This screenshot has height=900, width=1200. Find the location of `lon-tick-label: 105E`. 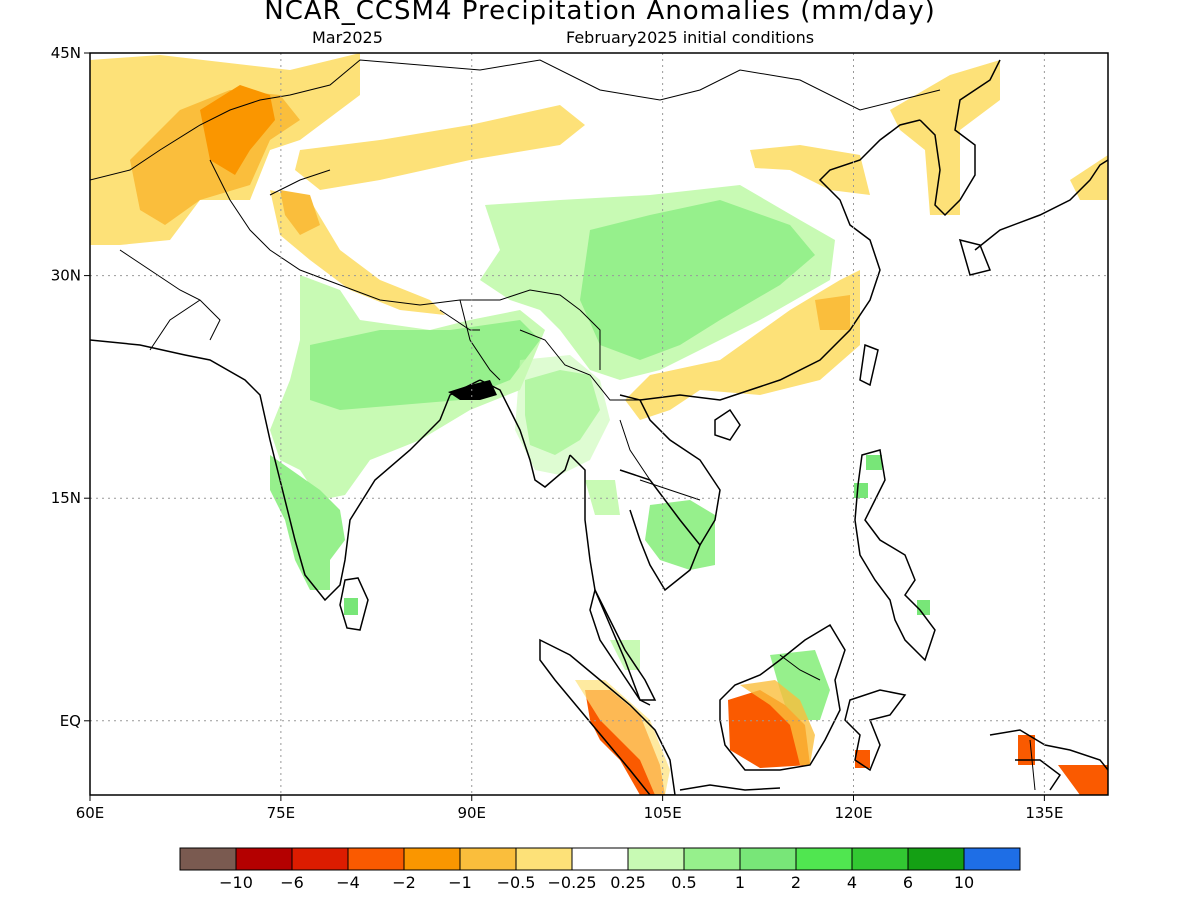

lon-tick-label: 105E is located at coordinates (663, 813).